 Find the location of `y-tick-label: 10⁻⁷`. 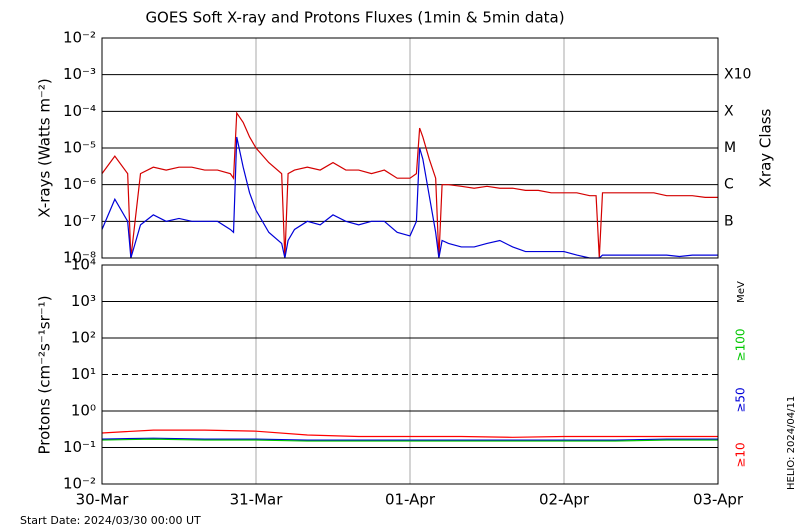

y-tick-label: 10⁻⁷ is located at coordinates (79, 221).